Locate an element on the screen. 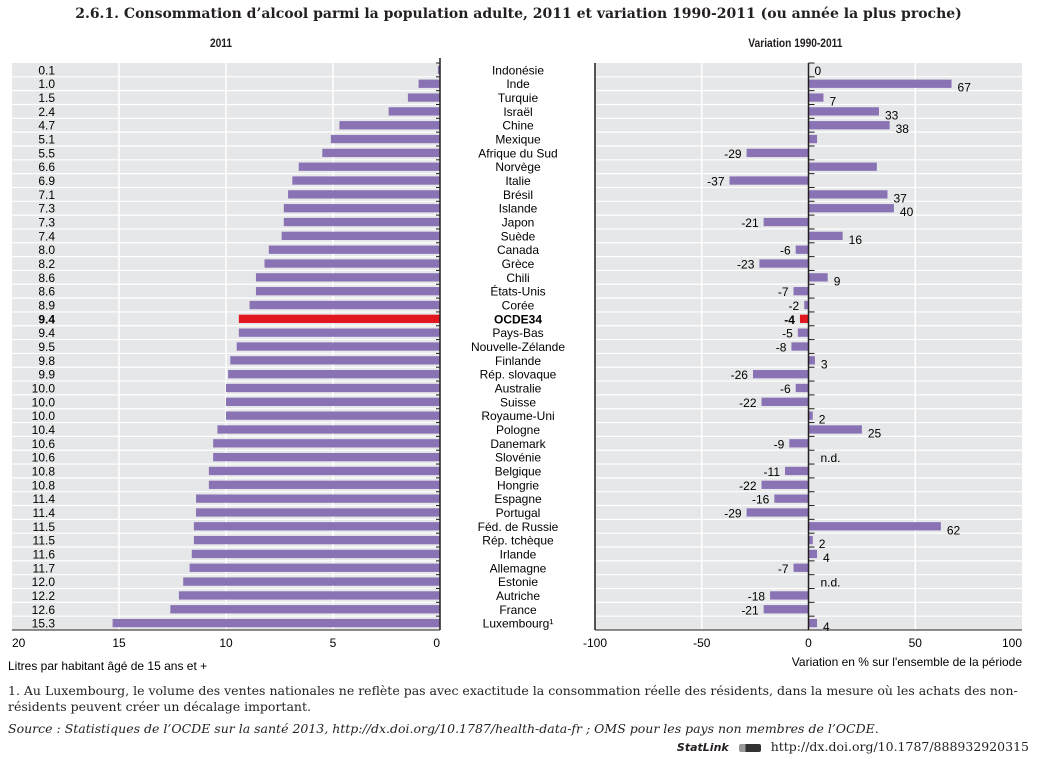 Image resolution: width=1037 pixels, height=759 pixels. value-label-2011: 11.6 is located at coordinates (44, 554).